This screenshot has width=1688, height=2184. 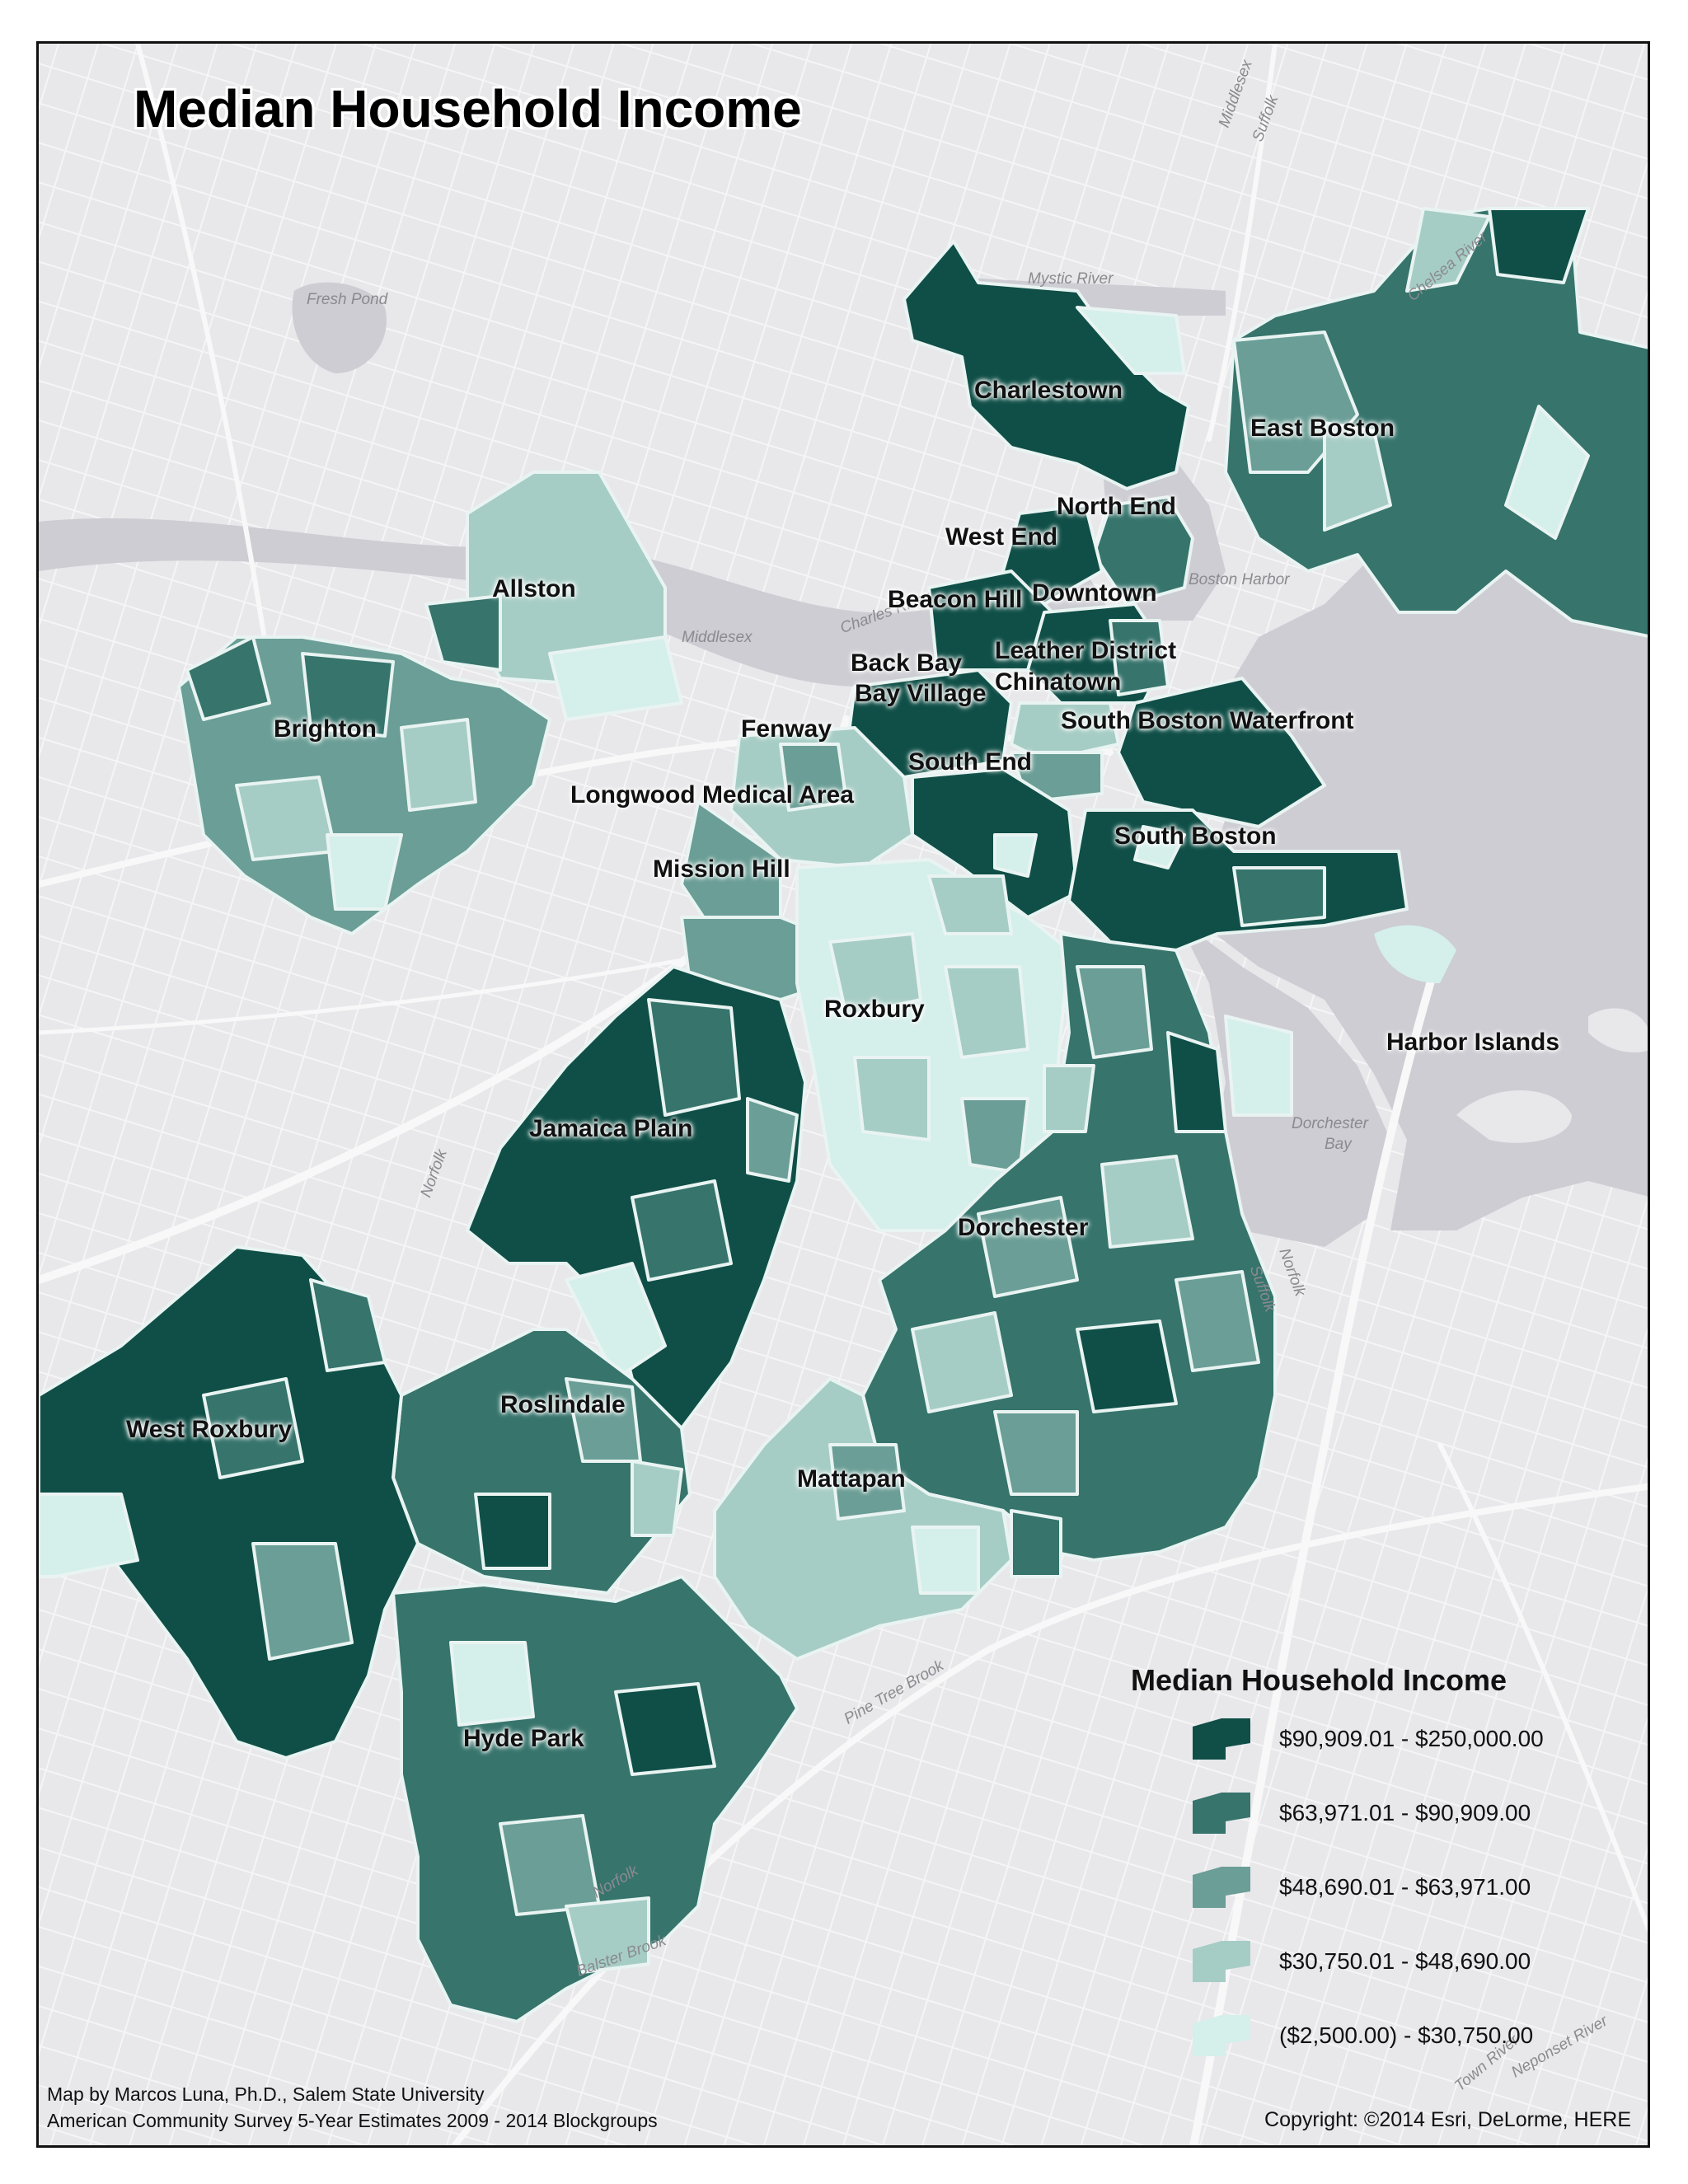 I want to click on region-allston-b, so click(x=463, y=633).